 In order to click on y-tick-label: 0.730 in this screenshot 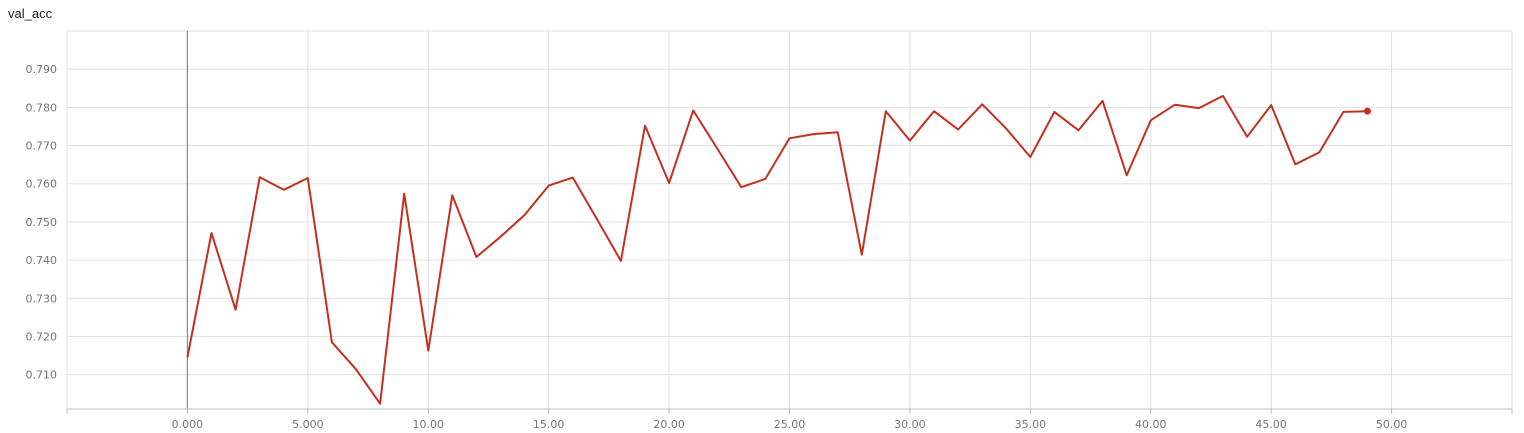, I will do `click(42, 298)`.